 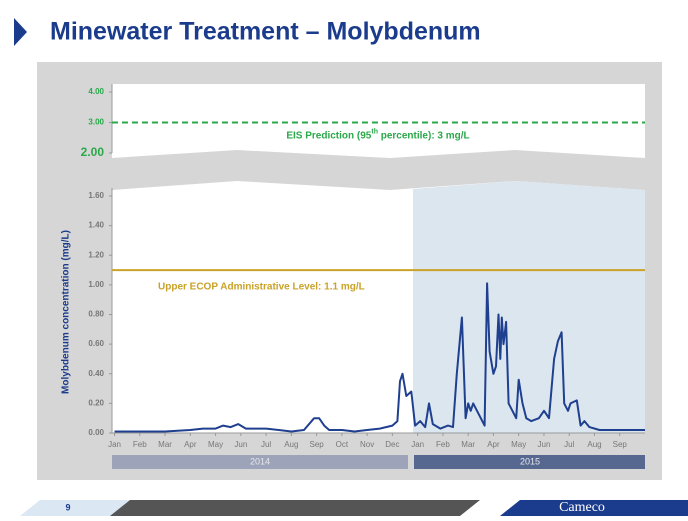 I want to click on year-label: 2014, so click(x=260, y=461).